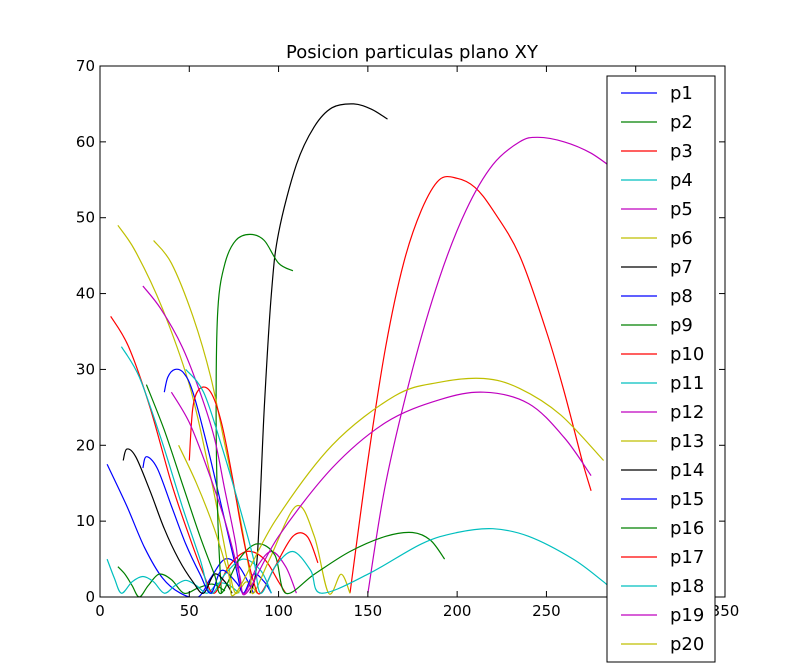  I want to click on legend-label-p5: p5, so click(681, 209).